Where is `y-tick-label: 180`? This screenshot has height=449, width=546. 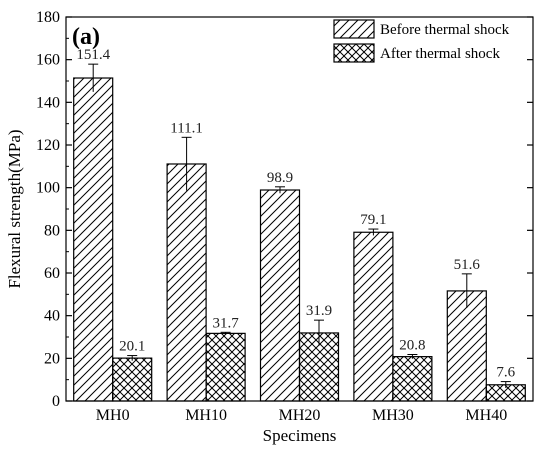 y-tick-label: 180 is located at coordinates (48, 17).